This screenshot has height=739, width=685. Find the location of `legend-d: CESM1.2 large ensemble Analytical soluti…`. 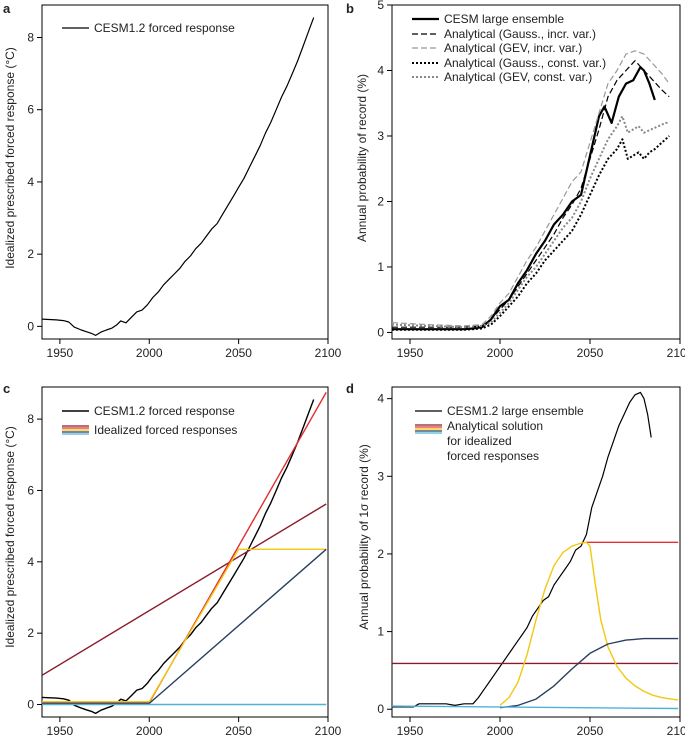

legend-d: CESM1.2 large ensemble Analytical soluti… is located at coordinates (499, 433).